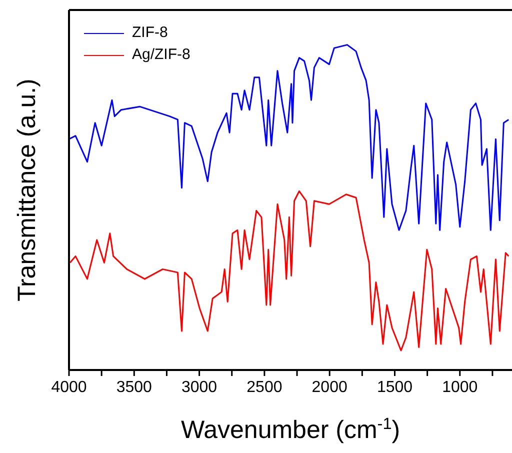 Image resolution: width=512 pixels, height=453 pixels. I want to click on x-tick-label: 2000, so click(330, 387).